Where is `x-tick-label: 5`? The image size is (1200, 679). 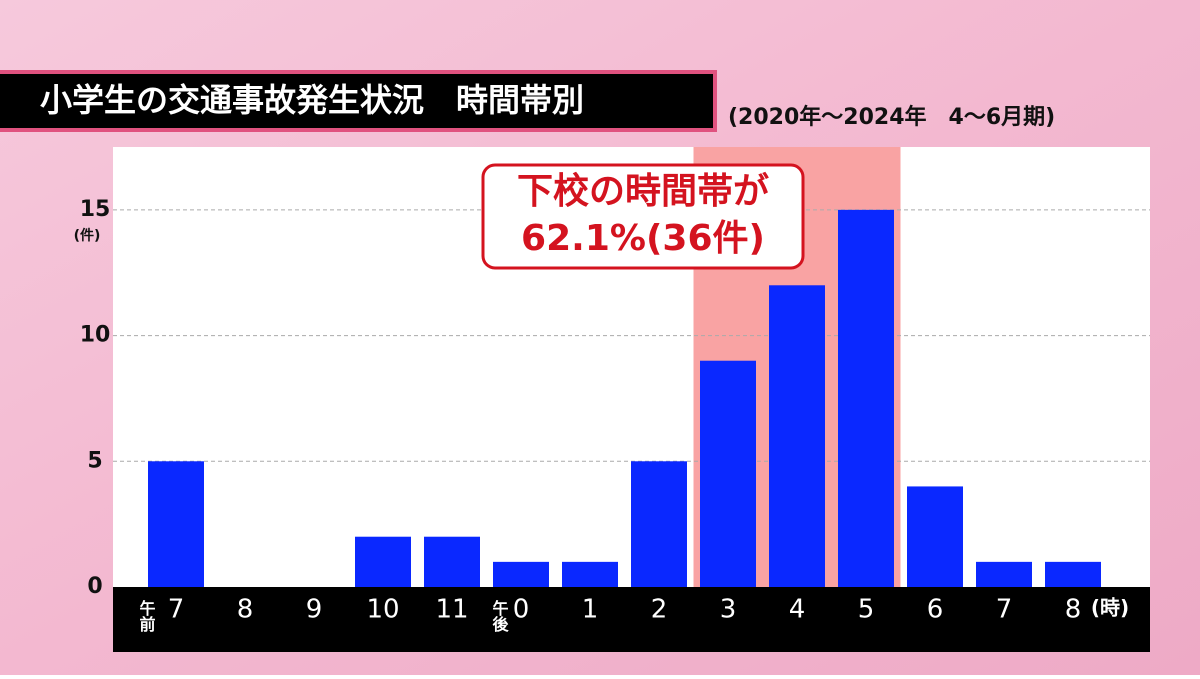
x-tick-label: 5 is located at coordinates (866, 610).